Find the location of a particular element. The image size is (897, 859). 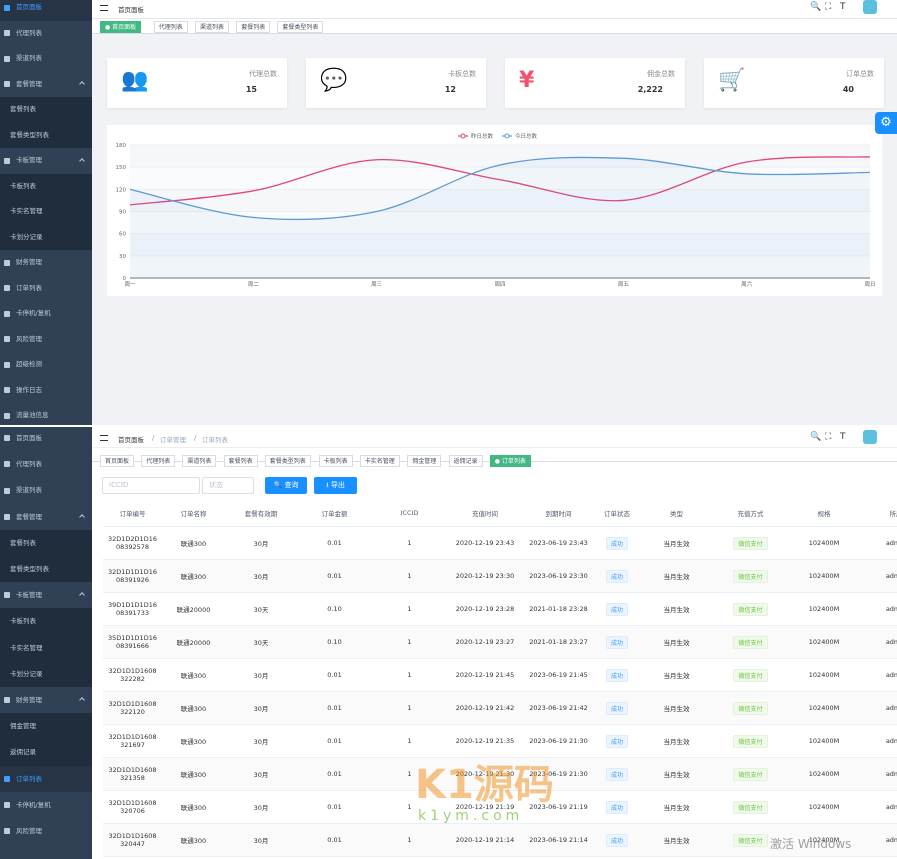

iccid-input: ICCID is located at coordinates (151, 485).